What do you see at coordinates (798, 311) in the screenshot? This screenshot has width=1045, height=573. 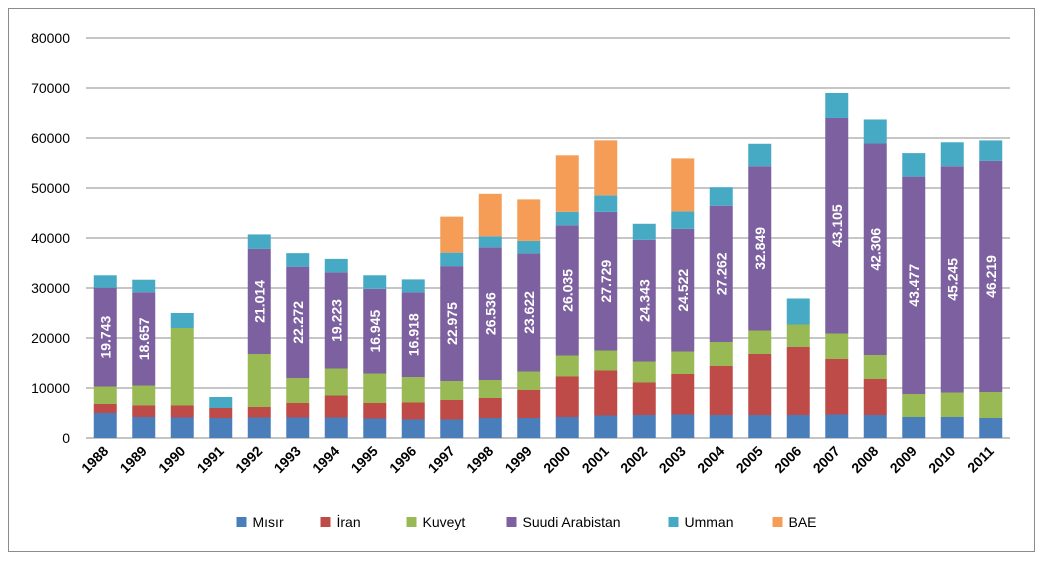 I see `bar-segment-2006-Umman` at bounding box center [798, 311].